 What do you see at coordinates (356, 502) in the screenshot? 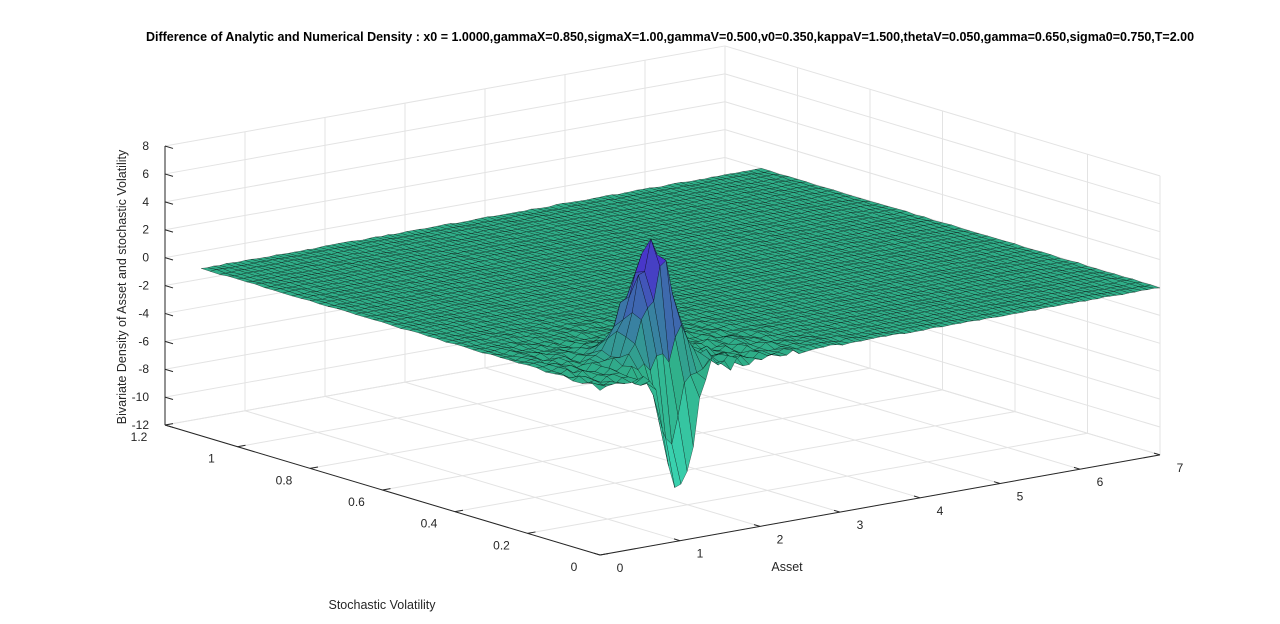
I see `y-tick-label: 0.6` at bounding box center [356, 502].